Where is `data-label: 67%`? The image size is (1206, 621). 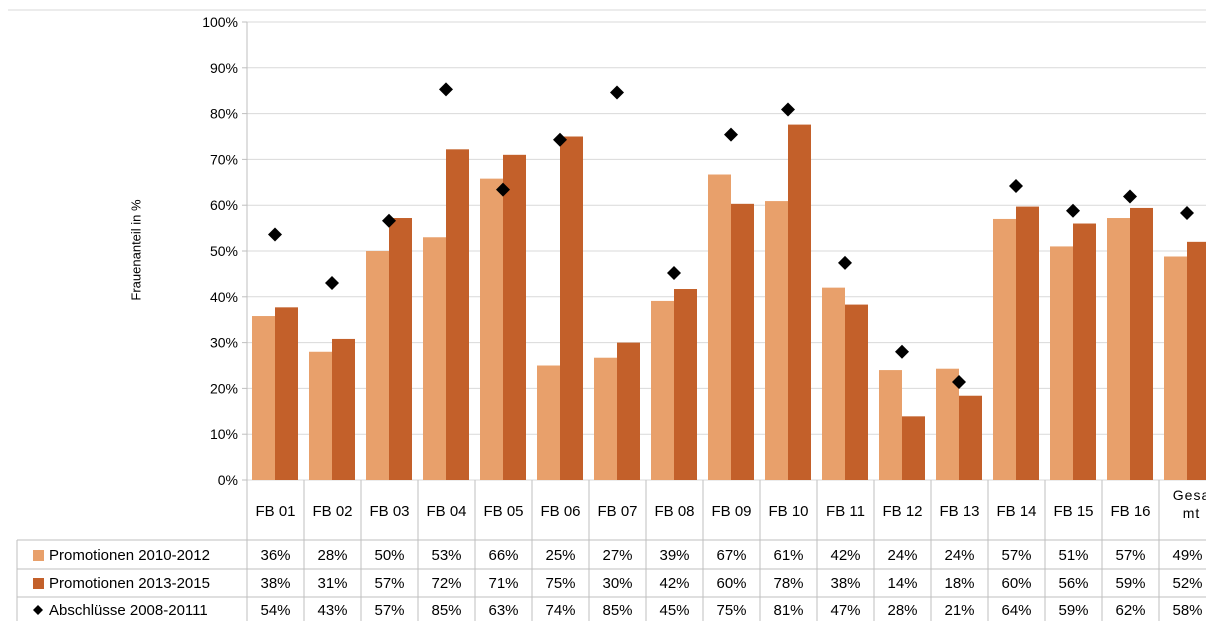
data-label: 67% is located at coordinates (731, 555).